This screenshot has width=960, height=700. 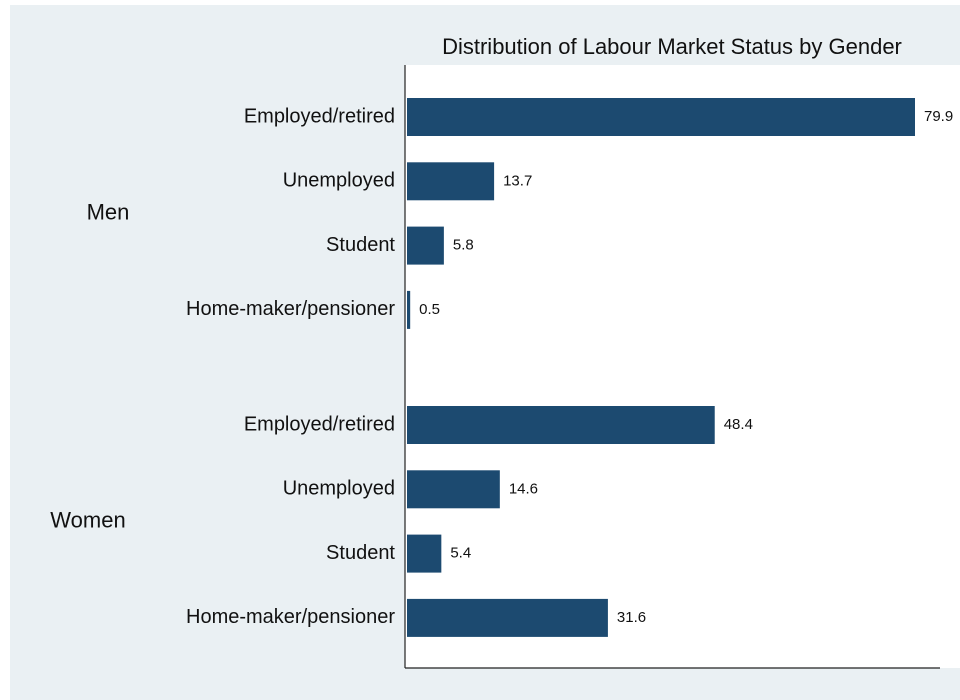 What do you see at coordinates (738, 424) in the screenshot?
I see `value-label: 48.4` at bounding box center [738, 424].